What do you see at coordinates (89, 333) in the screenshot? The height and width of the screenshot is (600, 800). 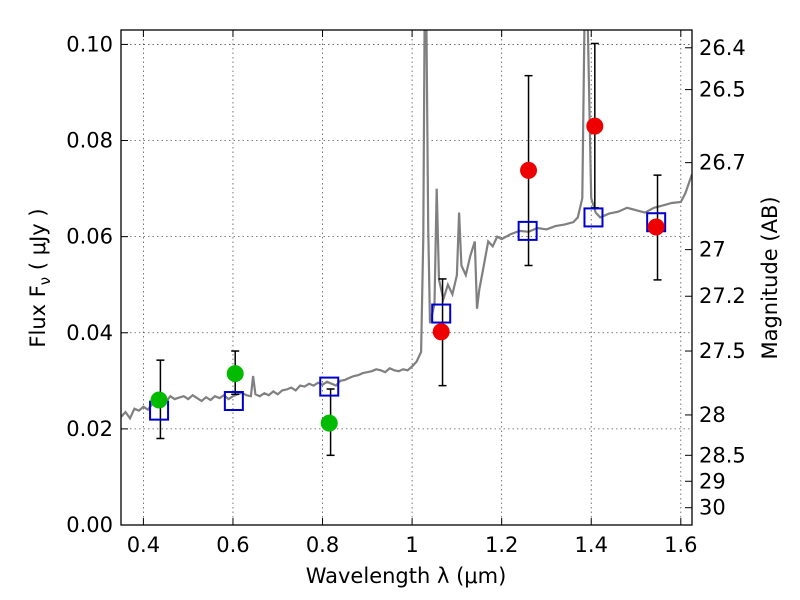 I see `y-tick-label: 0.04` at bounding box center [89, 333].